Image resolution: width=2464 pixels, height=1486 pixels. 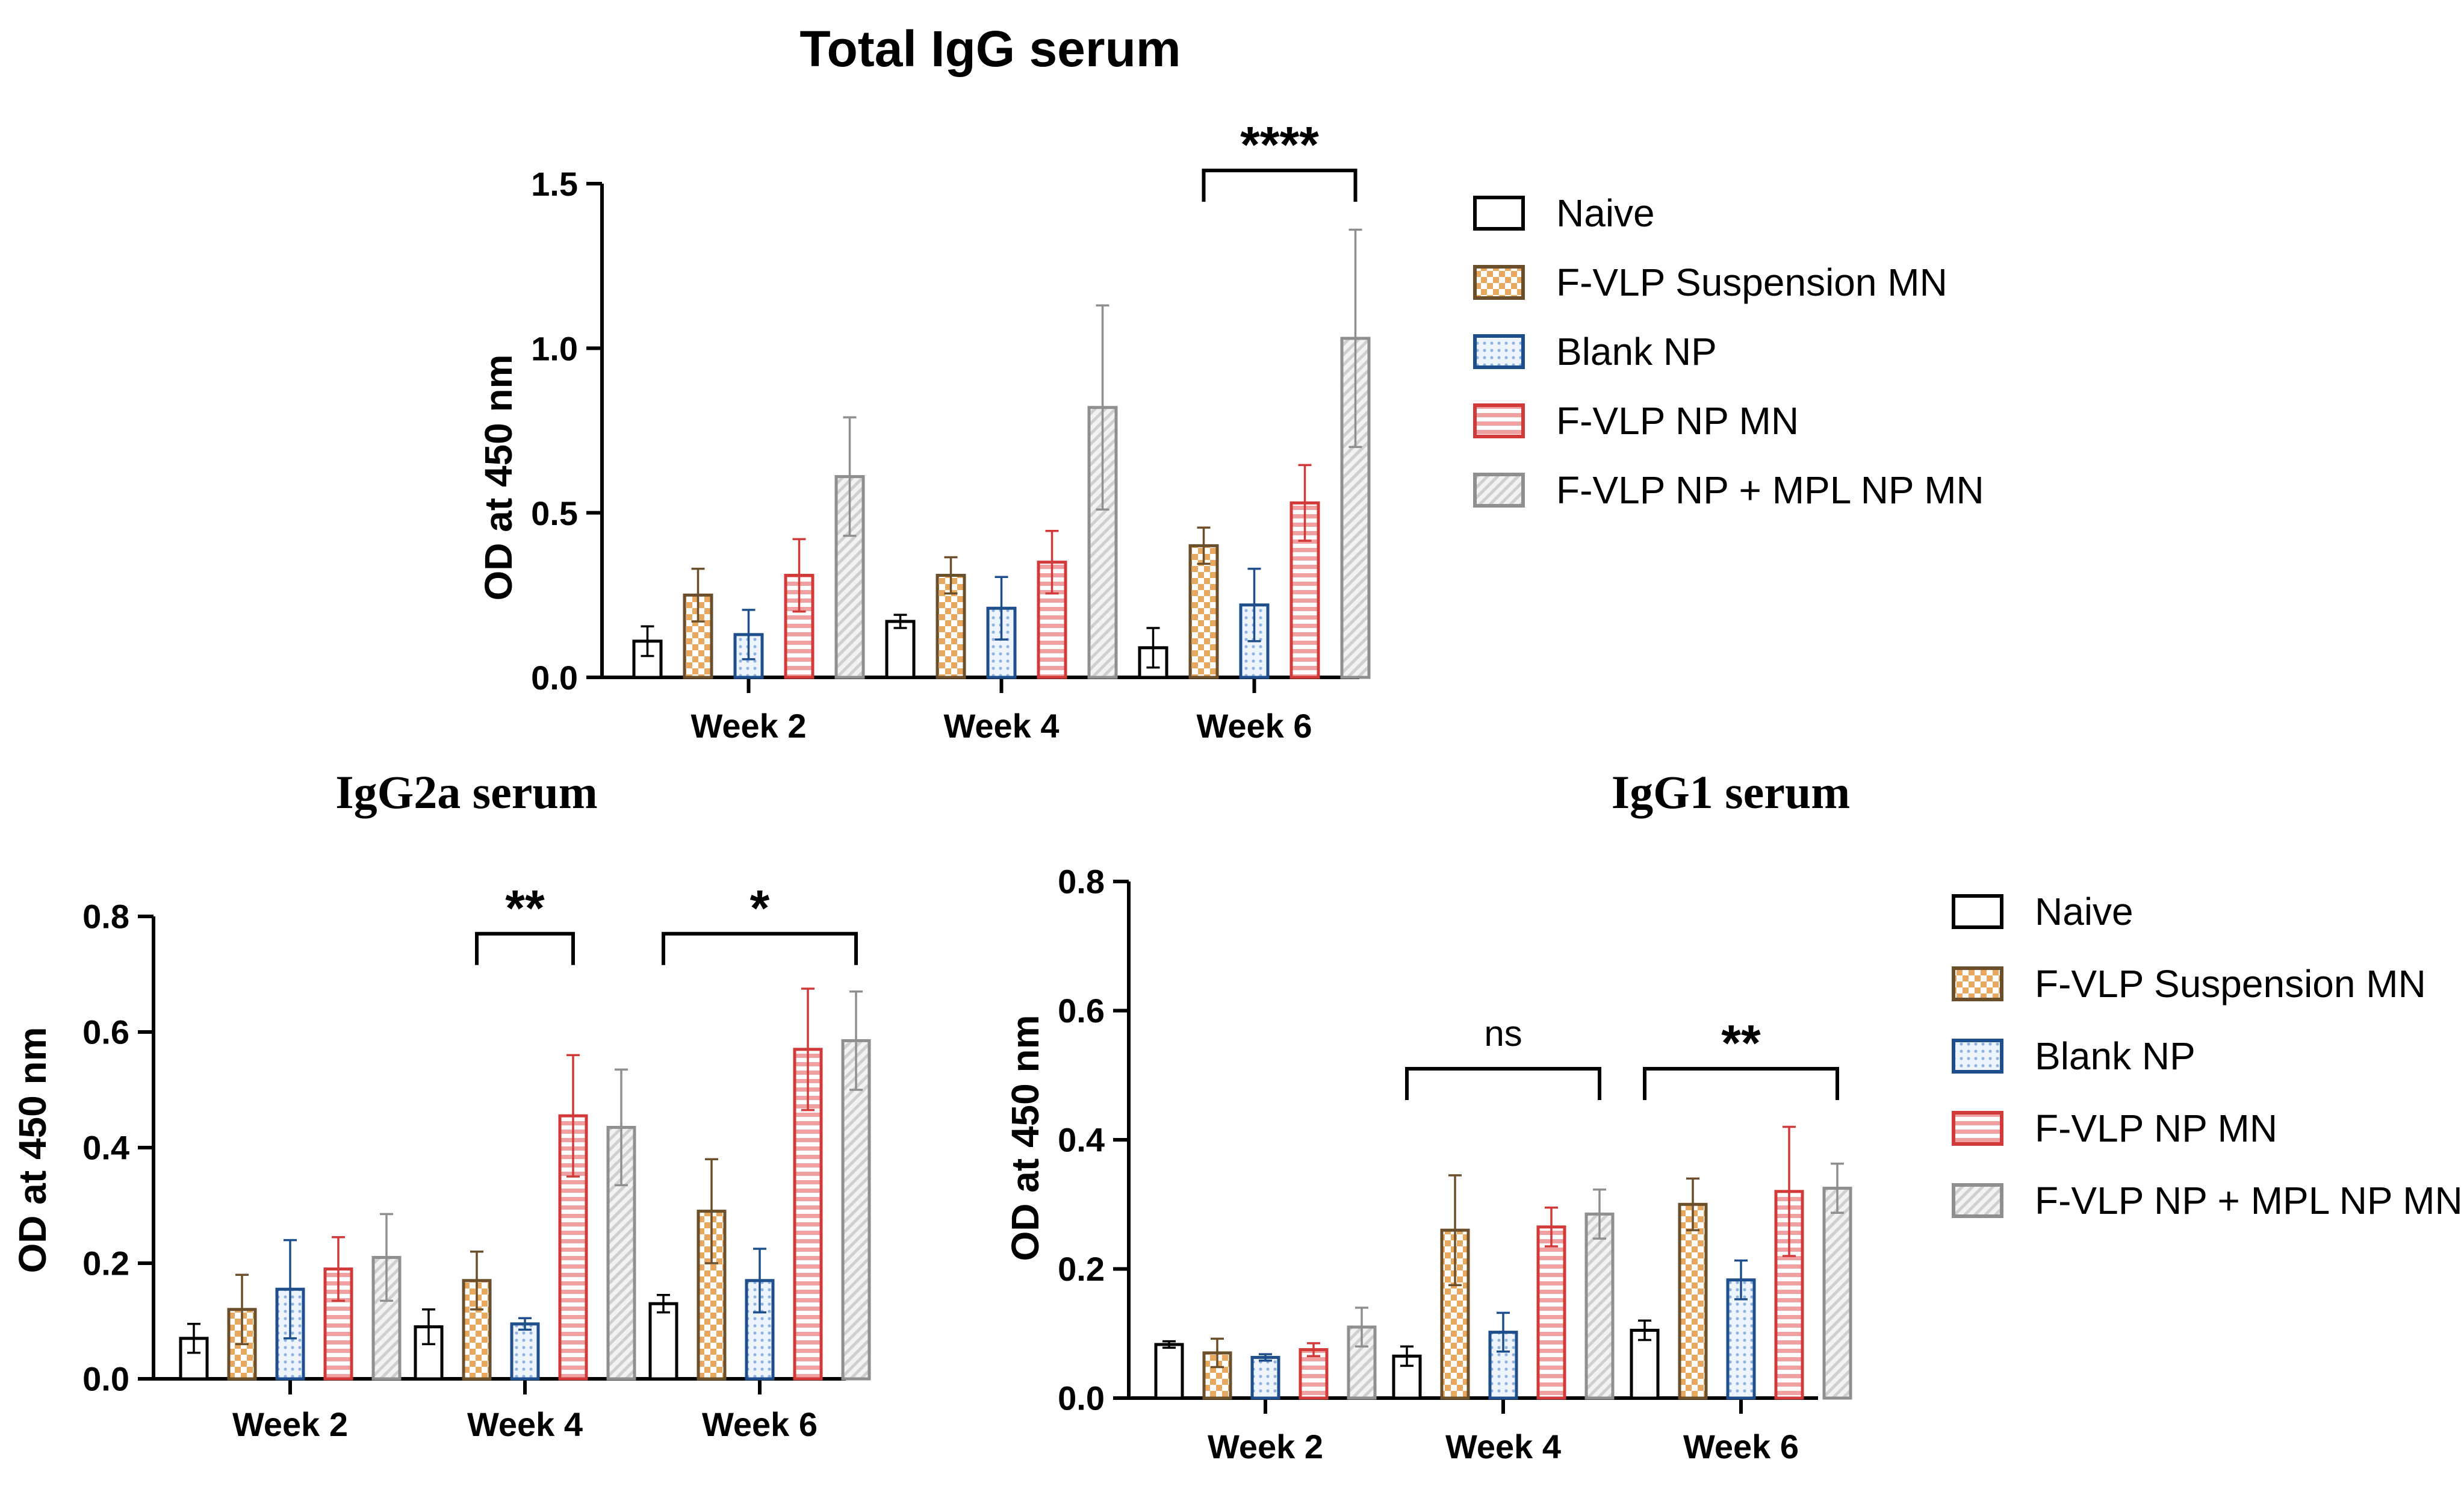 I want to click on x-tick-label: Week 2, so click(x=749, y=726).